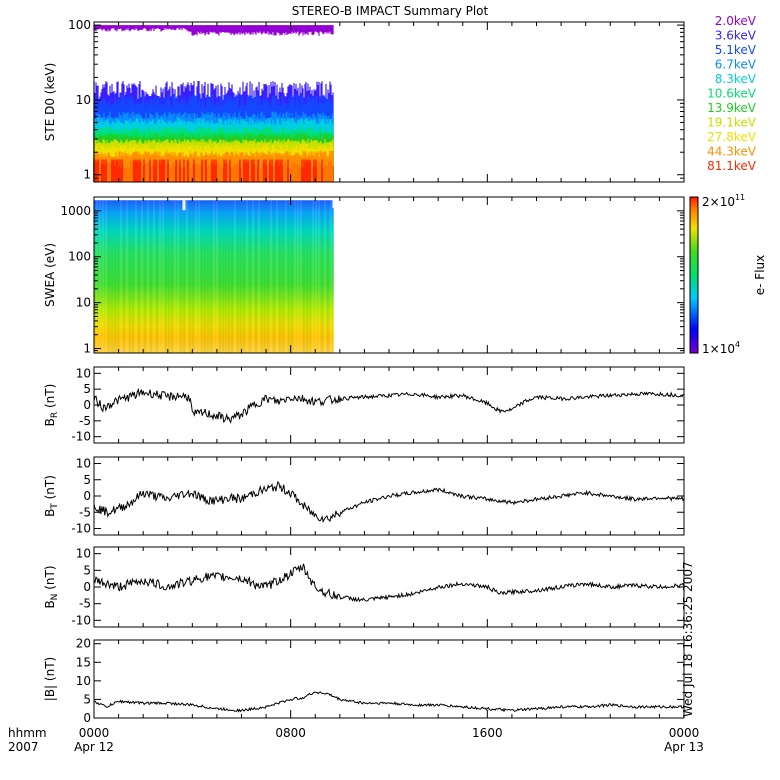  I want to click on br-trace, so click(389, 405).